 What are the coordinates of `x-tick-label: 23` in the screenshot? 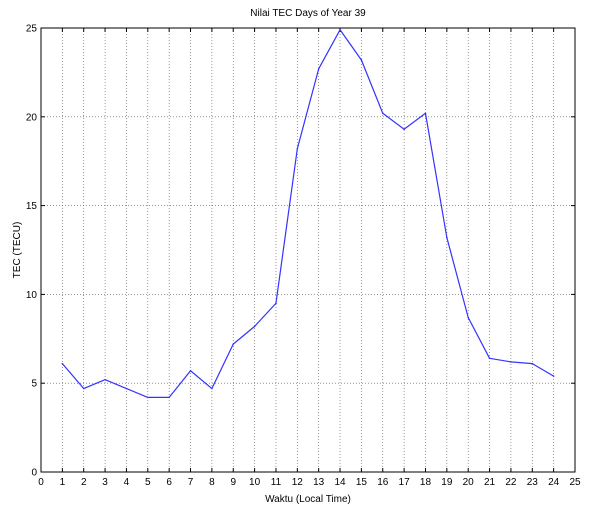 It's located at (533, 482).